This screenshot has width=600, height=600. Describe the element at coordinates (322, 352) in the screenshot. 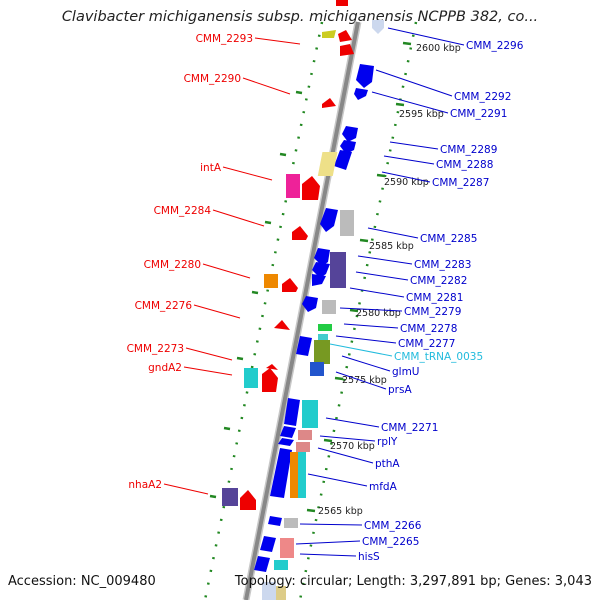

I see `gene-glmu` at that location.